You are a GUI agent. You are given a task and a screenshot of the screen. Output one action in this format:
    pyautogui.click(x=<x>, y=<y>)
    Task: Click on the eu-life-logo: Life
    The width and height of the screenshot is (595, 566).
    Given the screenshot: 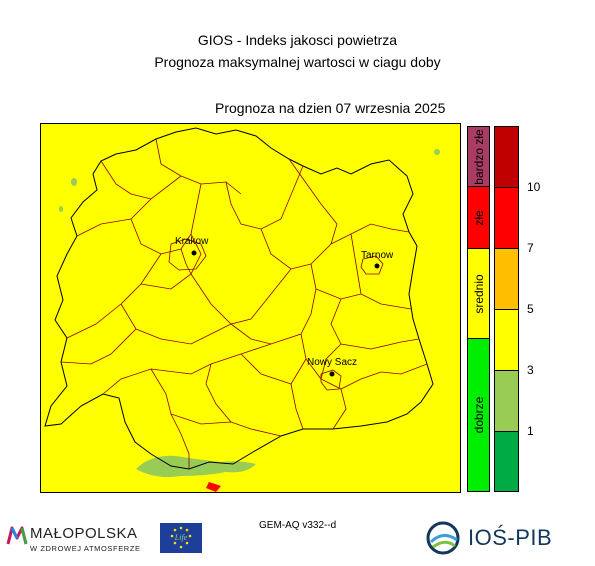 What is the action you would take?
    pyautogui.click(x=181, y=538)
    